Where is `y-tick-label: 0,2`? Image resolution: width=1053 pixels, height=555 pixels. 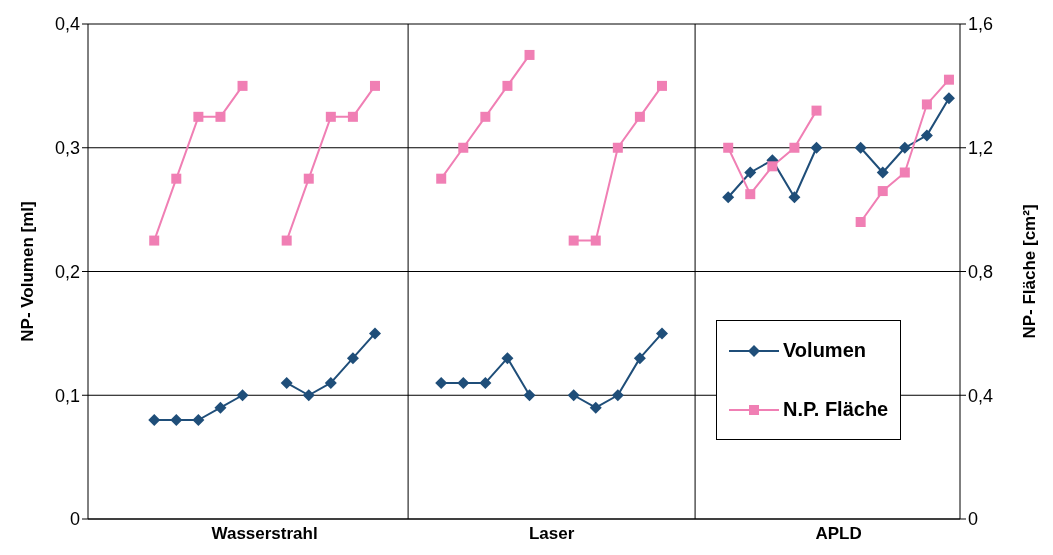 y-tick-label: 0,2 is located at coordinates (67, 271).